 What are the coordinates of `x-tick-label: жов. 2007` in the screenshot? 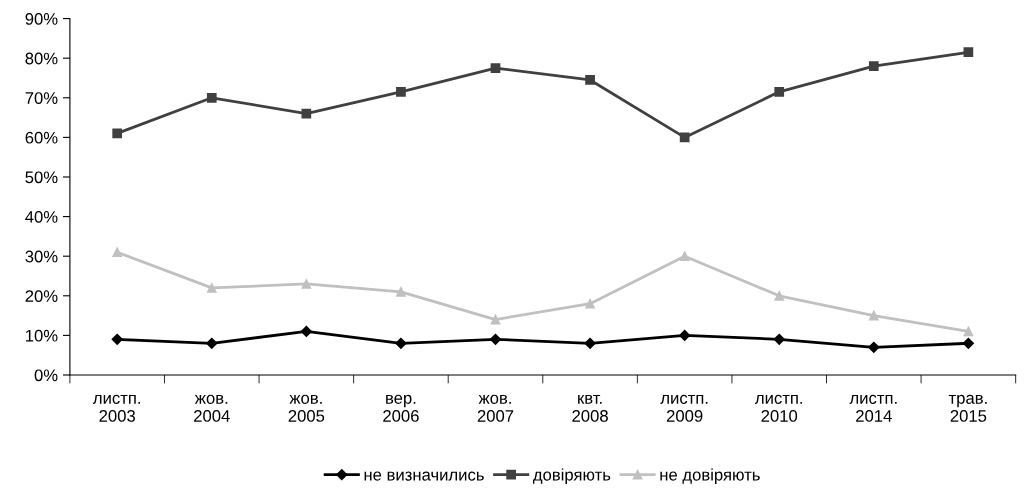 It's located at (495, 408).